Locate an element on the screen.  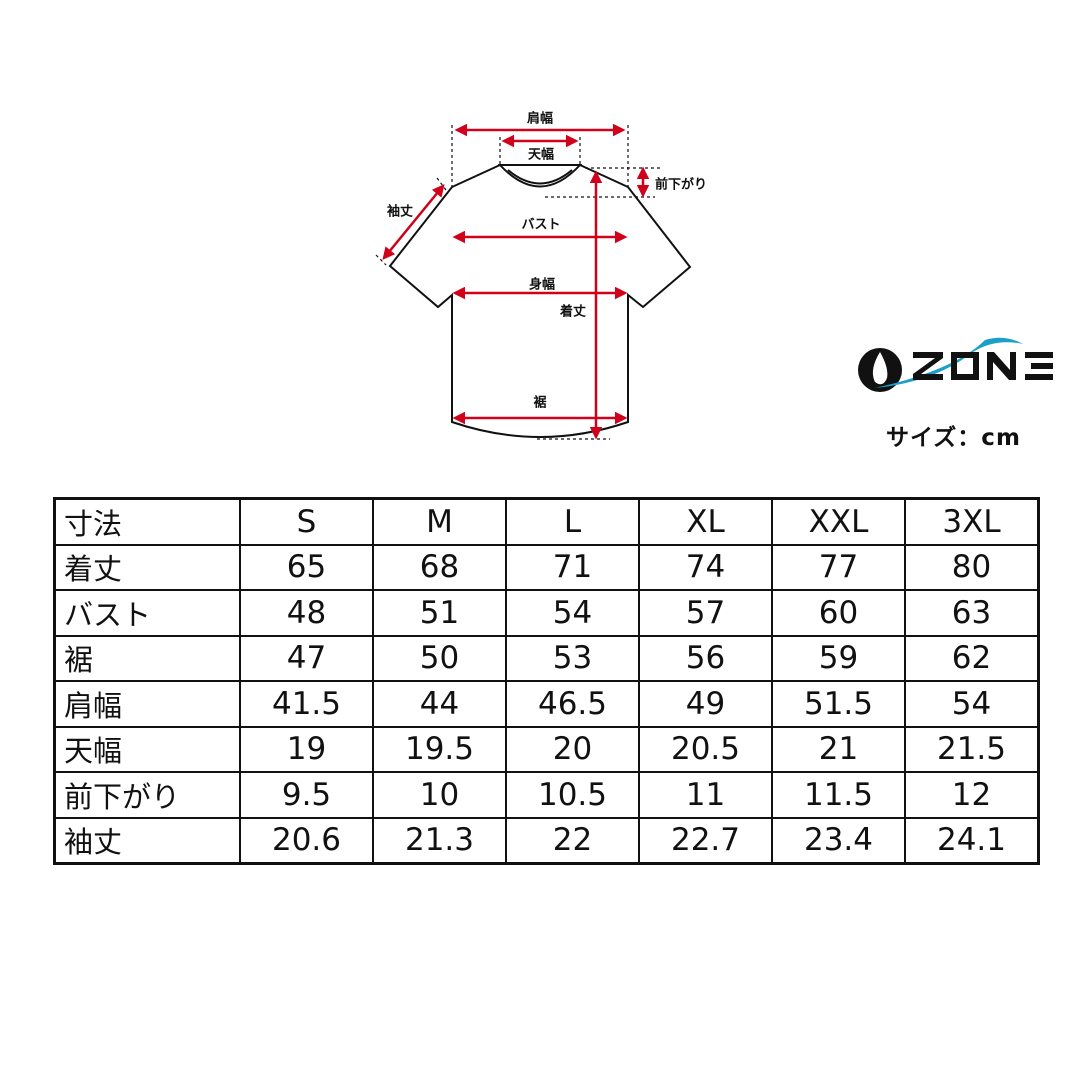
value-cell: 22.7 is located at coordinates (705, 840).